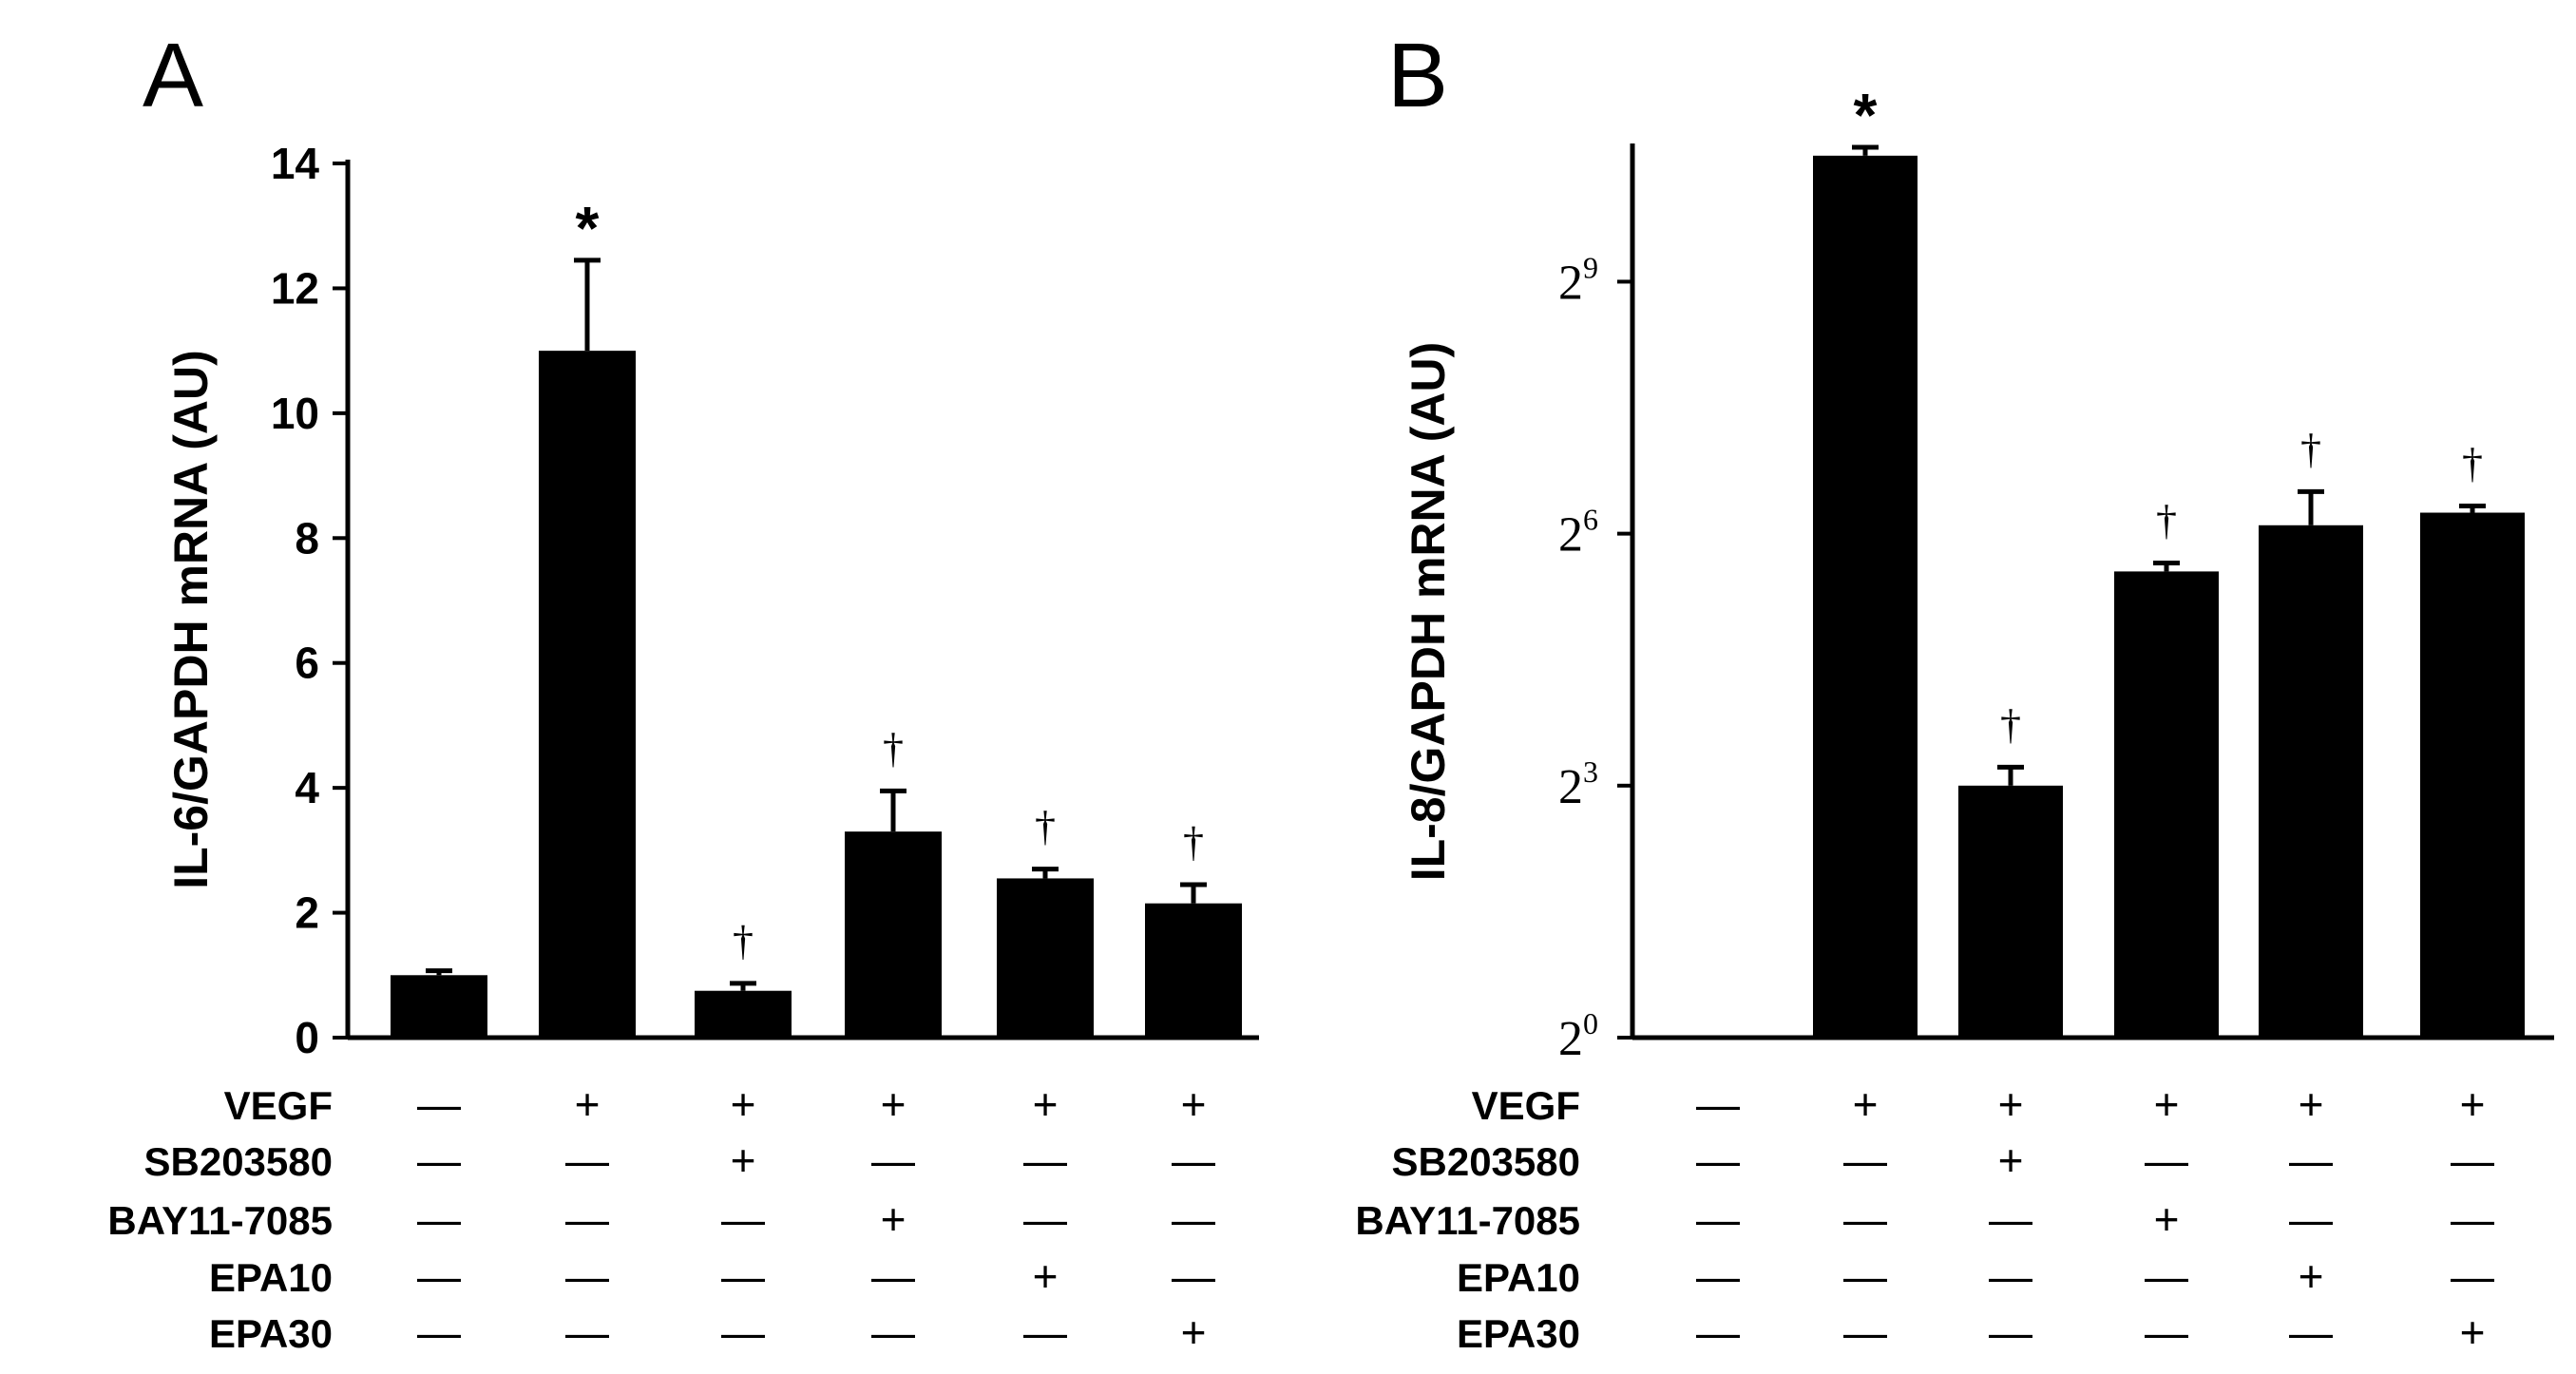 The image size is (2576, 1374). What do you see at coordinates (1486, 1161) in the screenshot?
I see `treatment-label: SB203580` at bounding box center [1486, 1161].